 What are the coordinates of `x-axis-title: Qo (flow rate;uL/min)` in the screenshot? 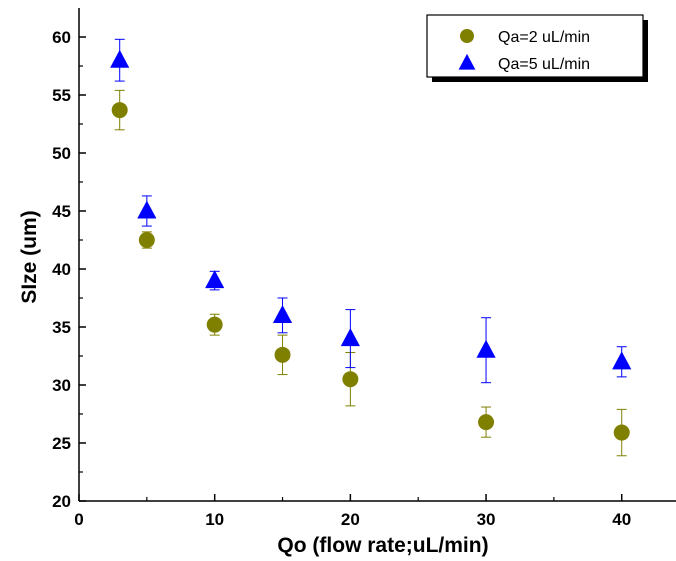 It's located at (382, 545).